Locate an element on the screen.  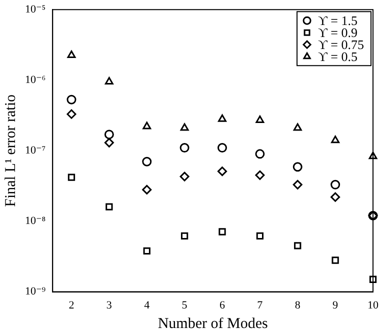
y-axis-title: Final L¹ error ratio is located at coordinates (10, 150).